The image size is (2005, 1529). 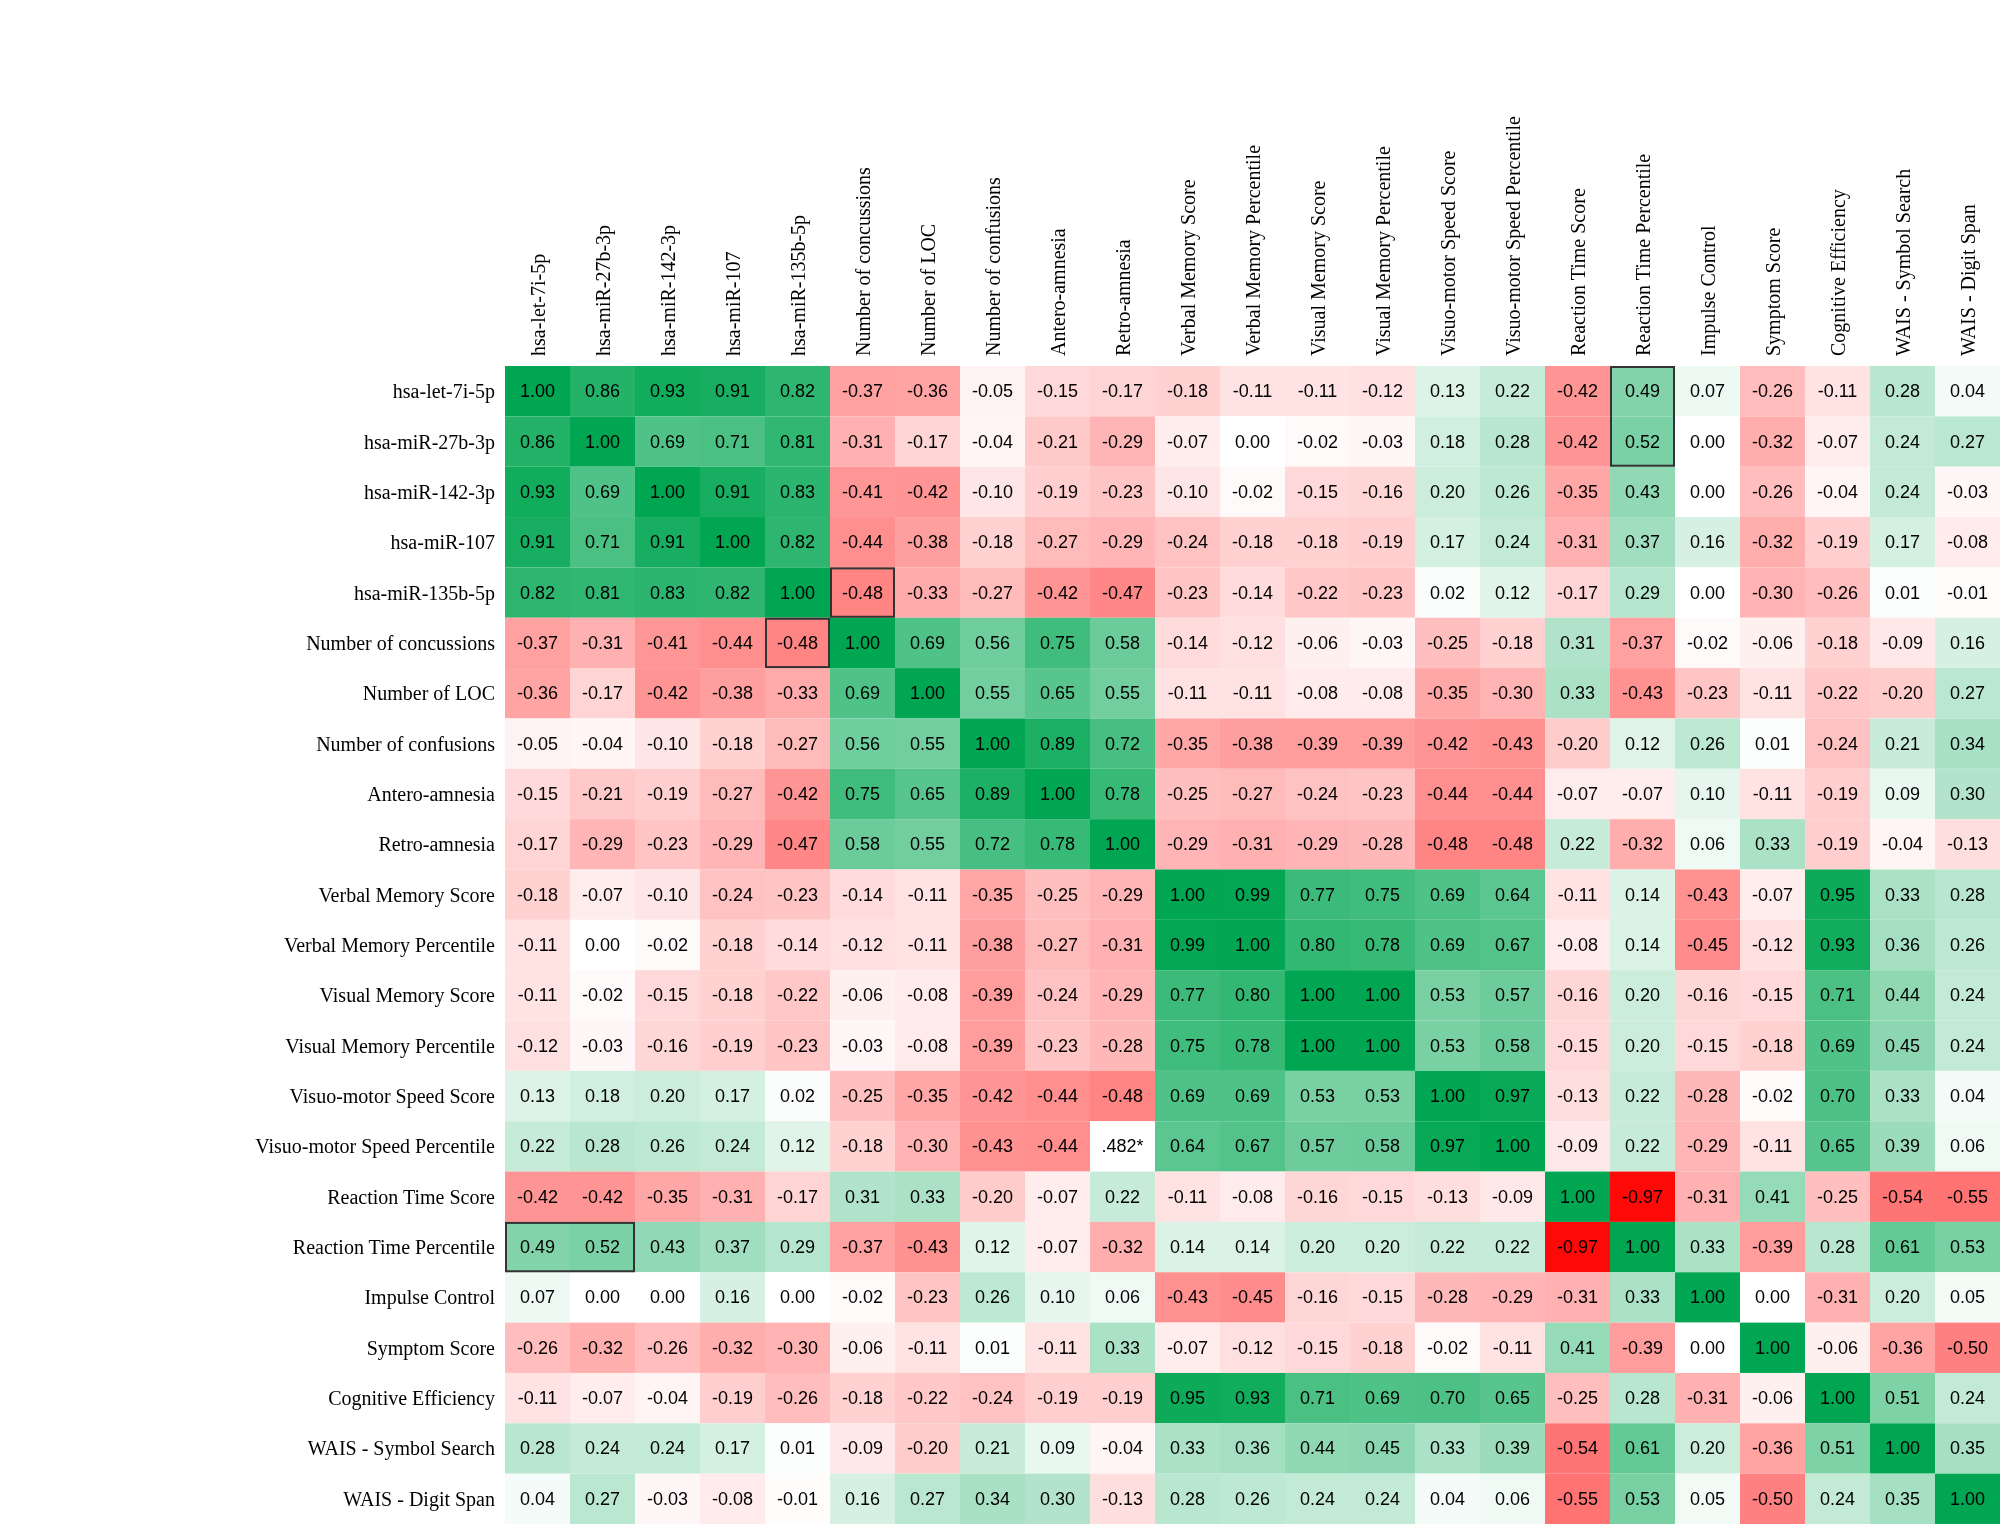 What do you see at coordinates (732, 1448) in the screenshot?
I see `data-label: 0.17` at bounding box center [732, 1448].